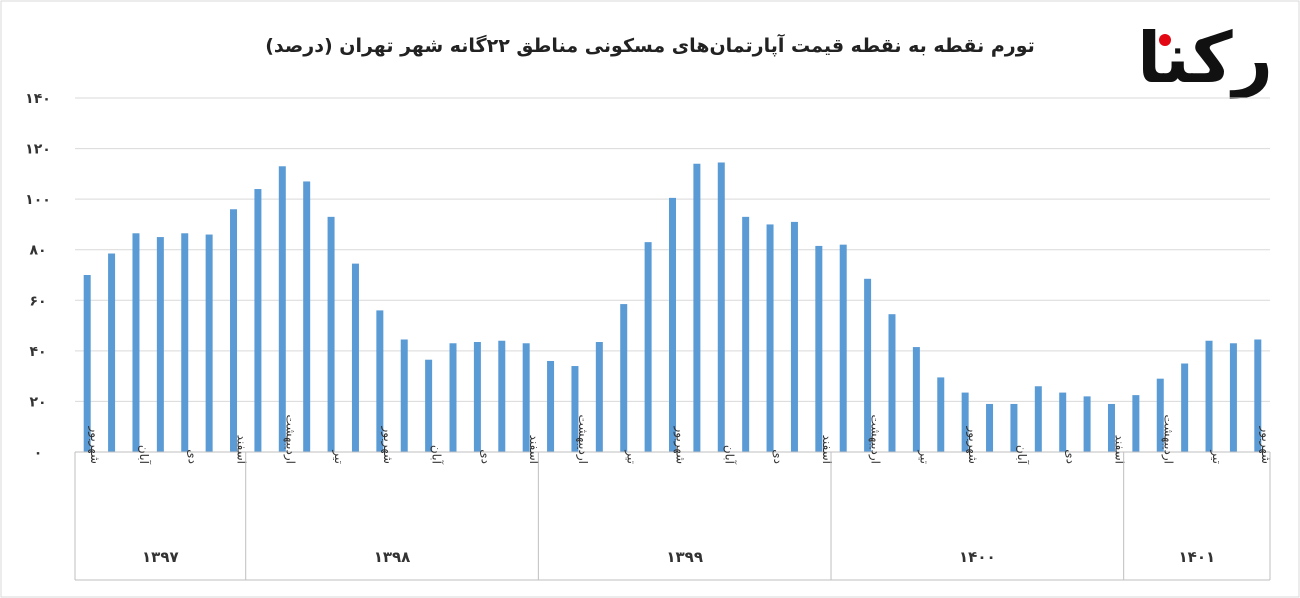 The image size is (1300, 598). I want to click on year-label: ۱۴۰۰, so click(977, 557).